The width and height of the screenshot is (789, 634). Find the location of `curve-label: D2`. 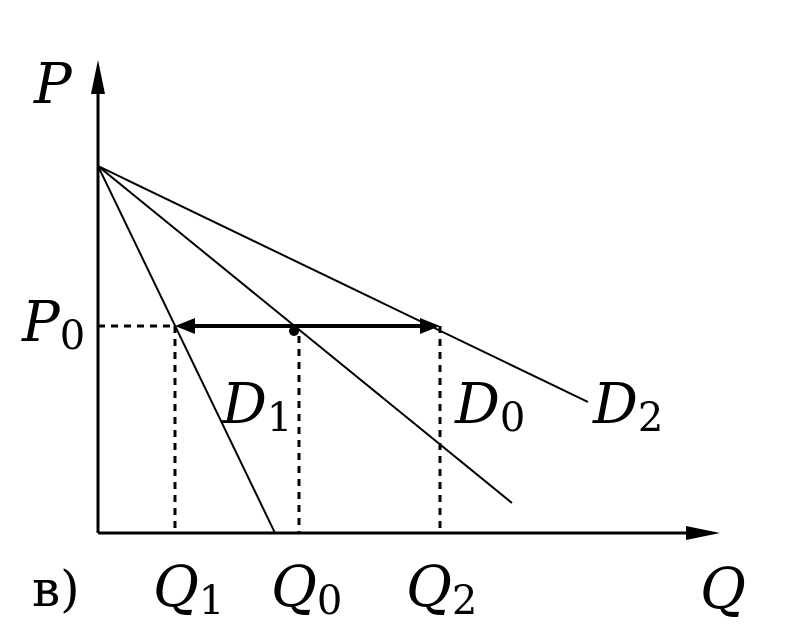

curve-label: D2 is located at coordinates (627, 406).